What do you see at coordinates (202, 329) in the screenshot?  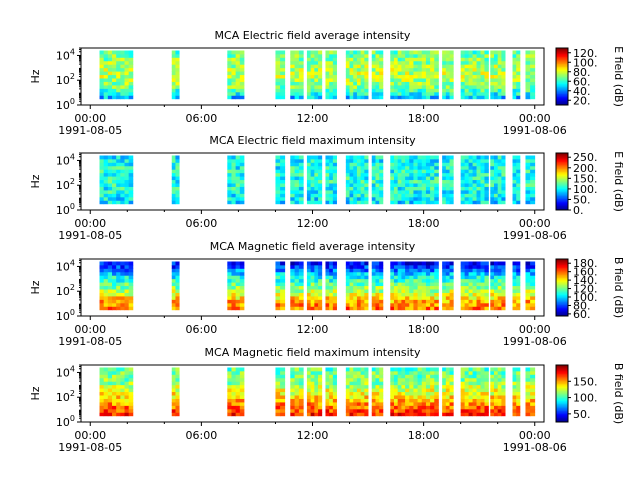 I see `x-tick-label: 06:00` at bounding box center [202, 329].